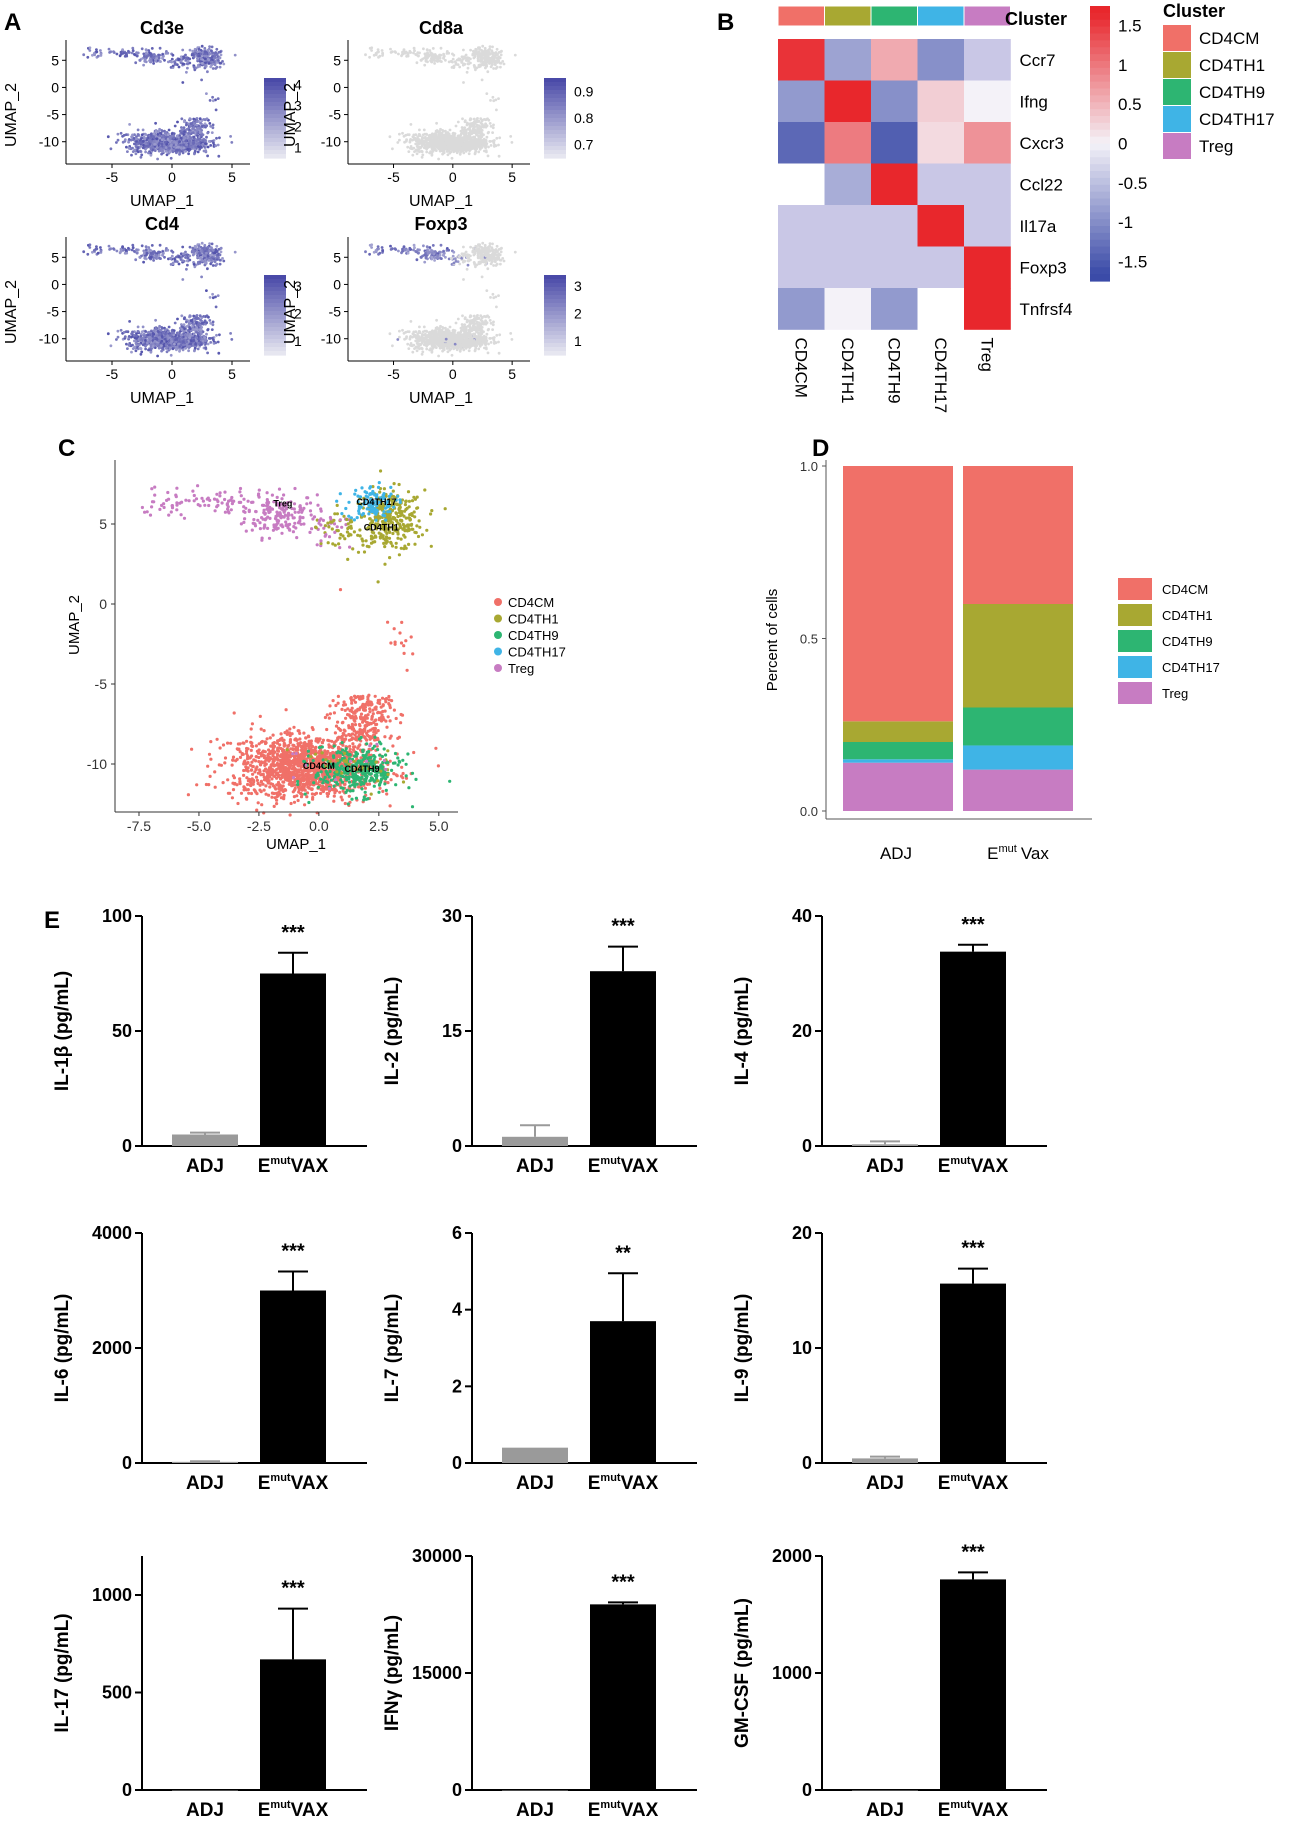 The height and width of the screenshot is (1831, 1298). Describe the element at coordinates (232, 177) in the screenshot. I see `feature-x-tick-label: 5` at that location.